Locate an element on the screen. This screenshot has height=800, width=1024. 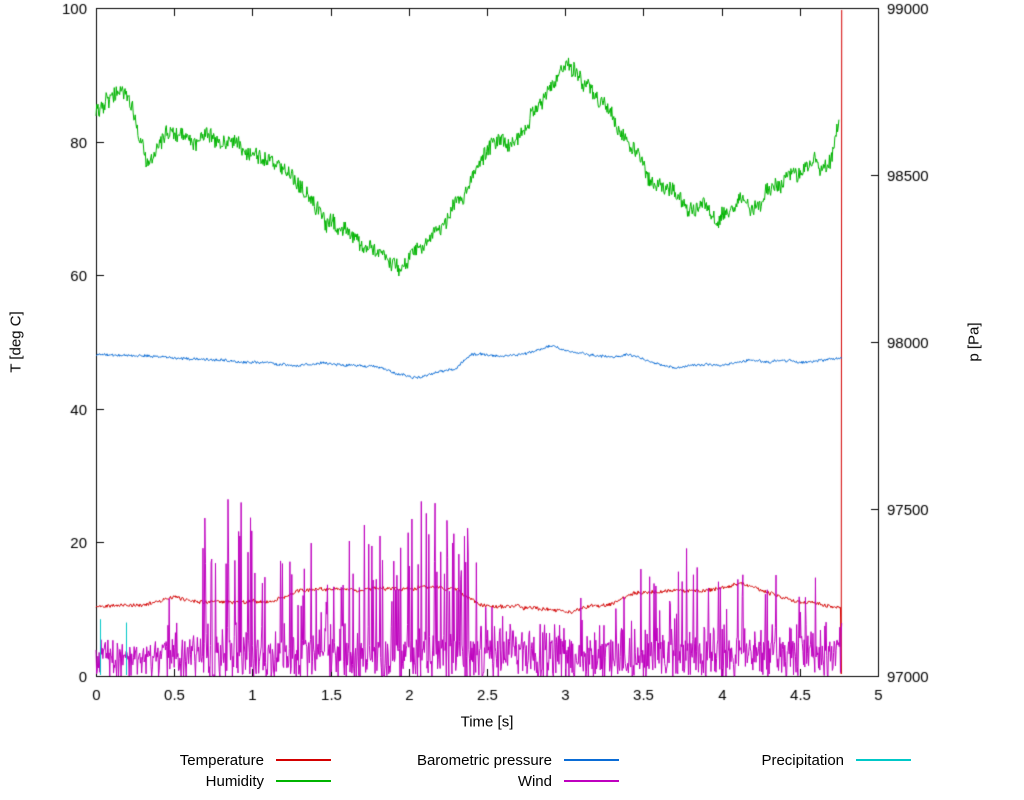
left-axis-title: T [deg C] is located at coordinates (16, 342).